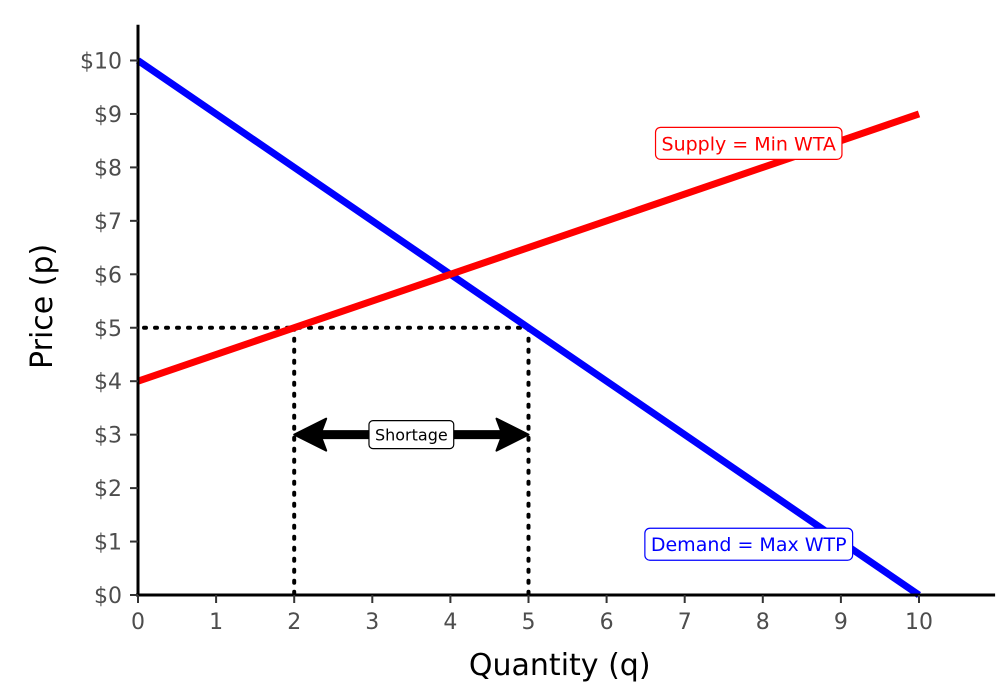  Describe the element at coordinates (101, 62) in the screenshot. I see `y-tick-label-10: $10` at that location.